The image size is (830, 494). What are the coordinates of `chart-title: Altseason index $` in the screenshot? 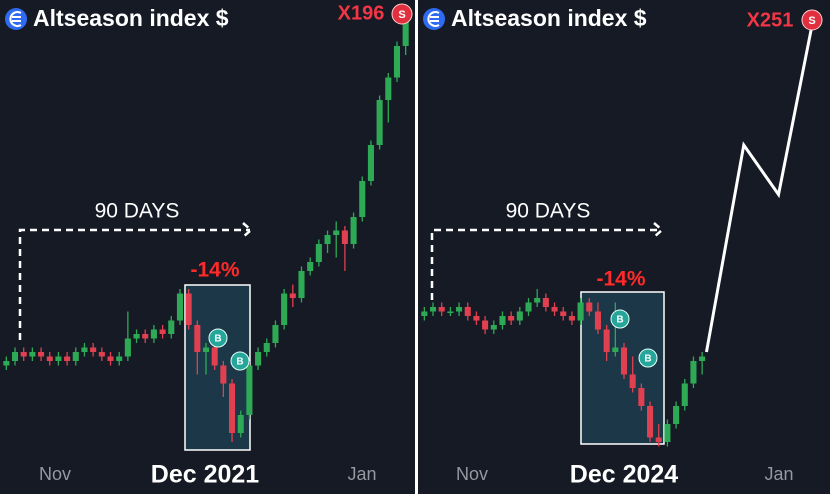 It's located at (549, 18).